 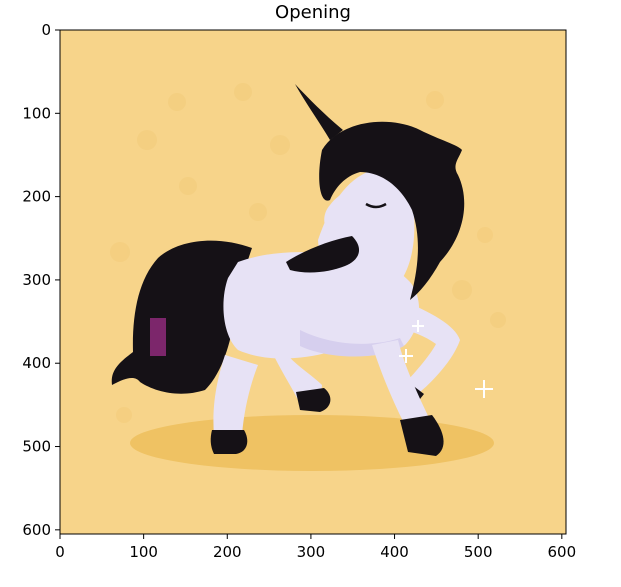 What do you see at coordinates (366, 214) in the screenshot?
I see `unicorn-head` at bounding box center [366, 214].